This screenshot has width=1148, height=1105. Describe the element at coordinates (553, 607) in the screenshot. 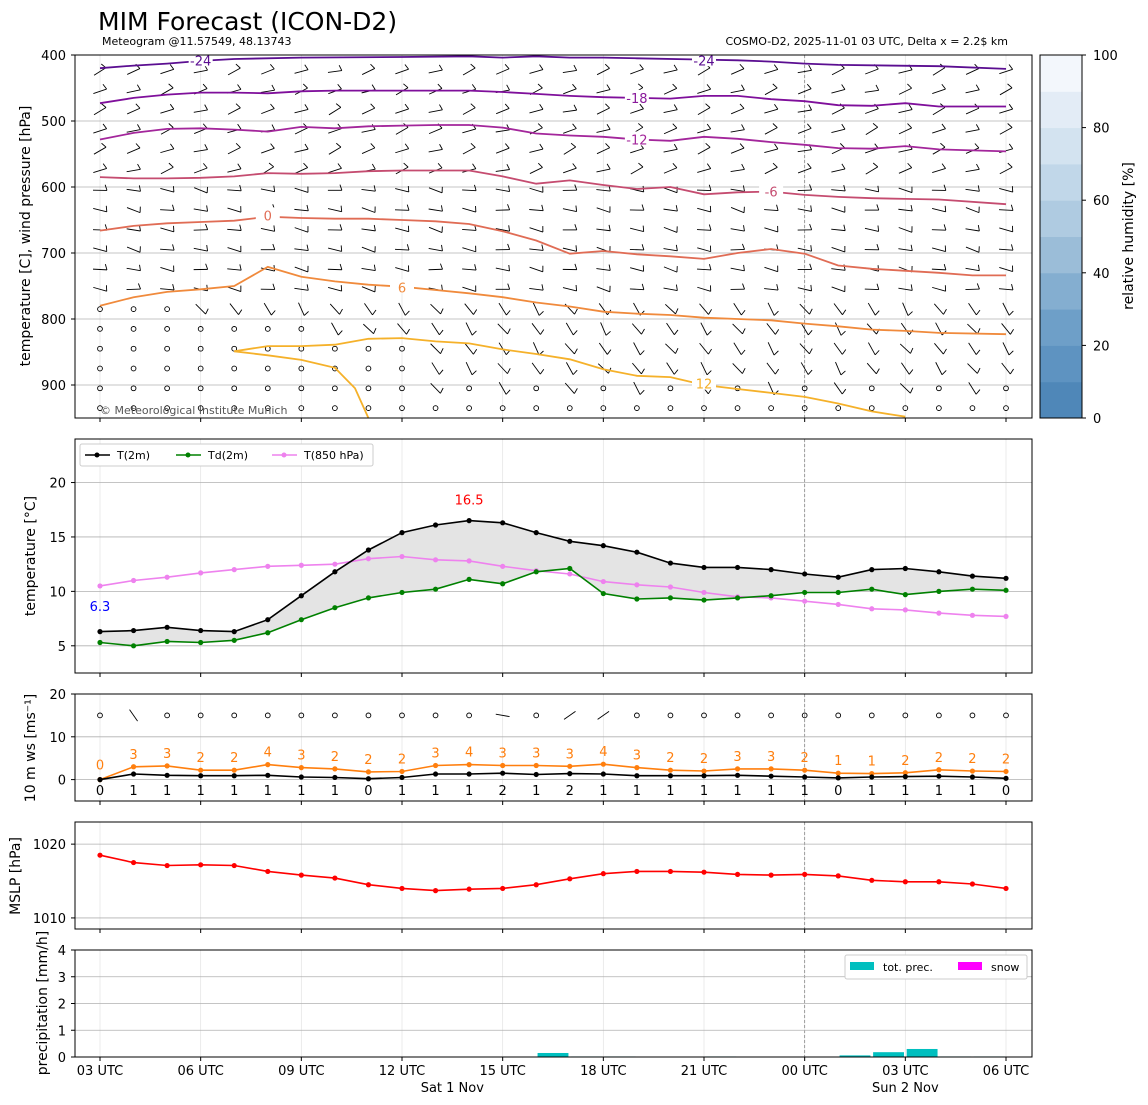

I see `series-line` at that location.